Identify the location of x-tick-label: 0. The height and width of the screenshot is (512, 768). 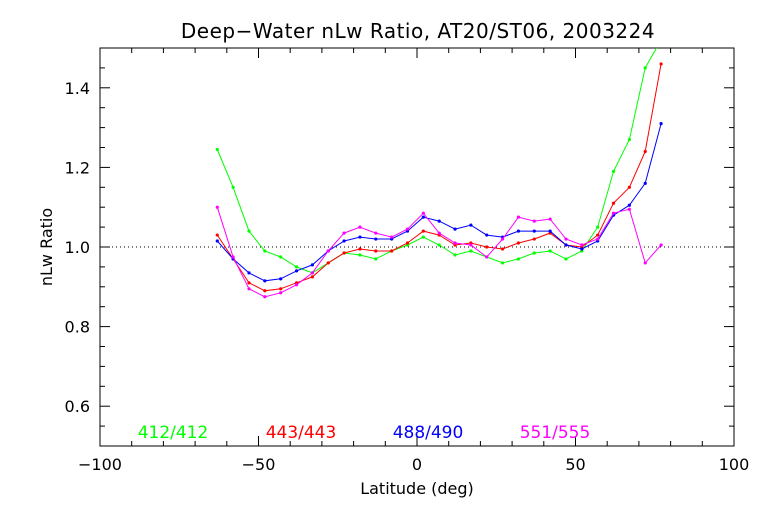
(417, 464).